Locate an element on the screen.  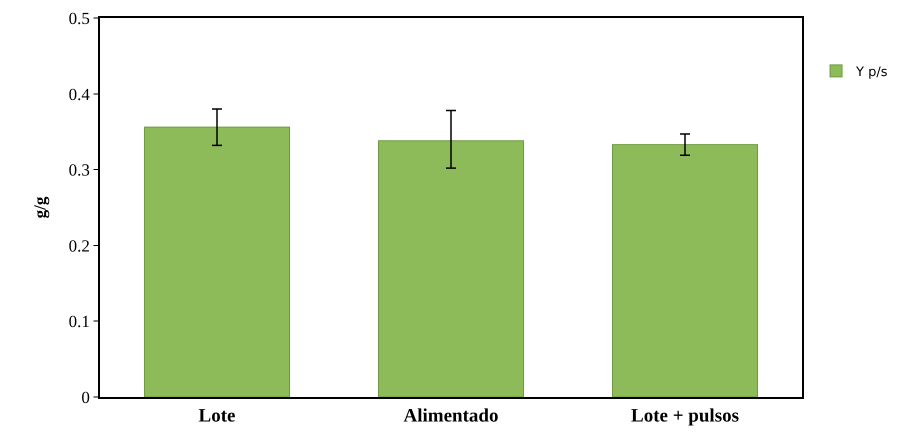
y-tick-label: 0 is located at coordinates (85, 397).